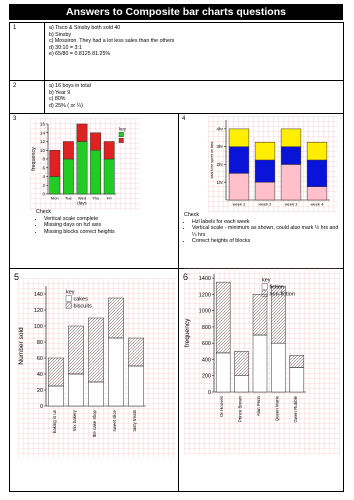  Describe the element at coordinates (205, 279) in the screenshot. I see `y-tick-label: 1400` at that location.